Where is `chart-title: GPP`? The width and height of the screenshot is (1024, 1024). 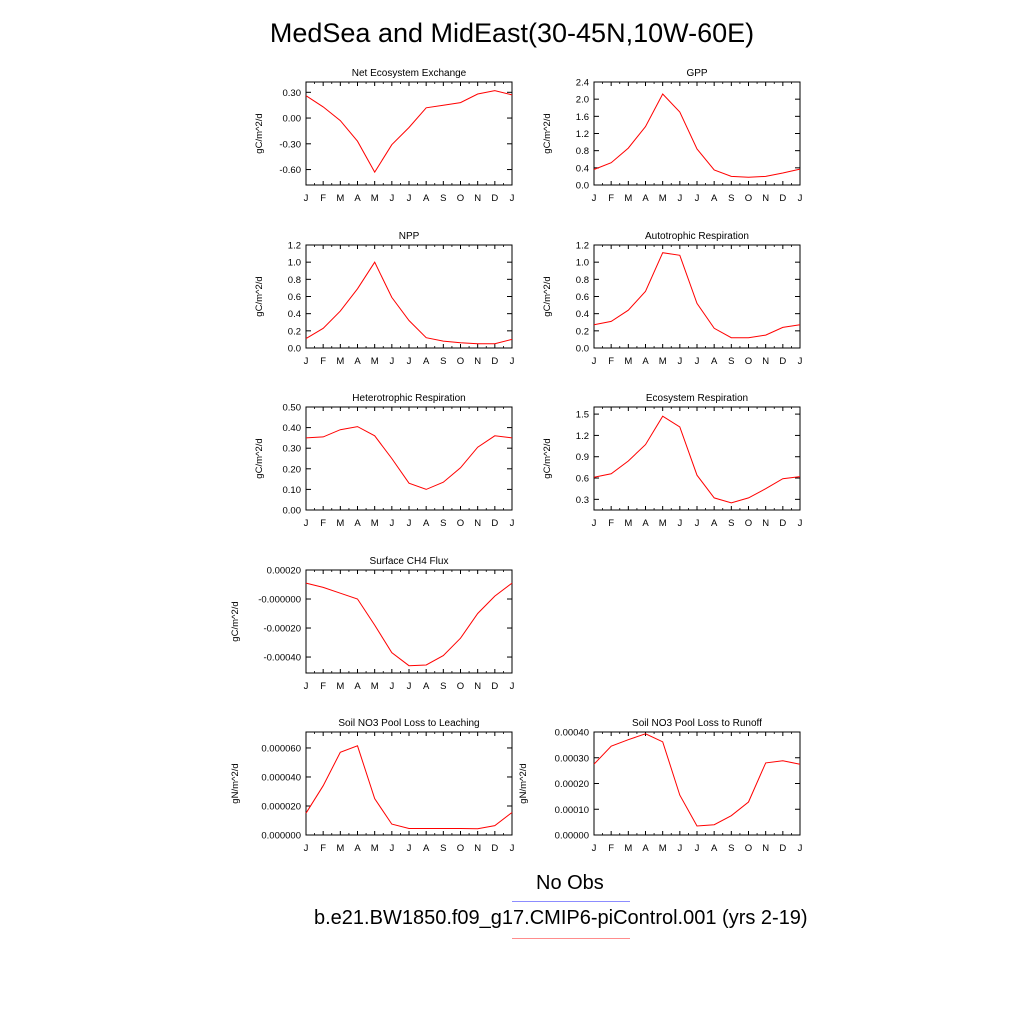 chart-title: GPP is located at coordinates (696, 73).